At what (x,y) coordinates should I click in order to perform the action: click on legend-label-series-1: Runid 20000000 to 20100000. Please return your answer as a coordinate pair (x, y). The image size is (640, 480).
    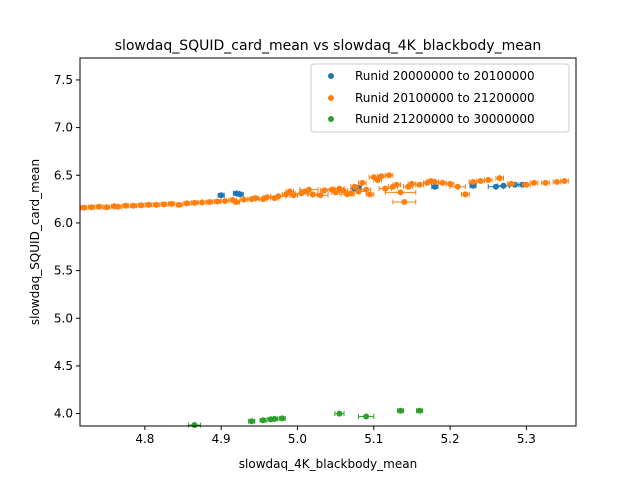
    Looking at the image, I should click on (445, 76).